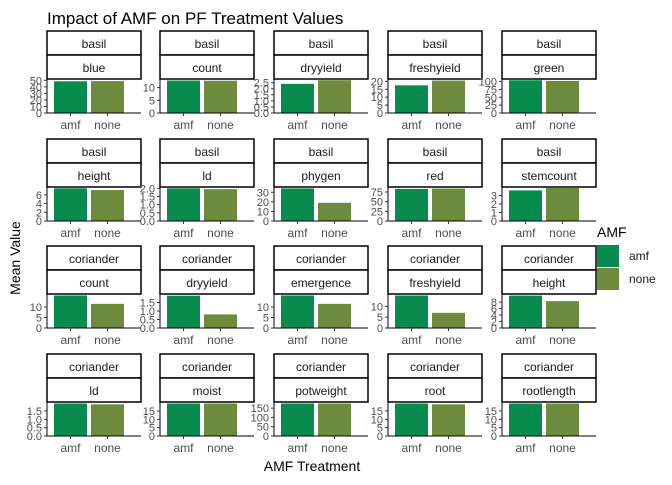  I want to click on y-tick-label: 1.5, so click(147, 197).